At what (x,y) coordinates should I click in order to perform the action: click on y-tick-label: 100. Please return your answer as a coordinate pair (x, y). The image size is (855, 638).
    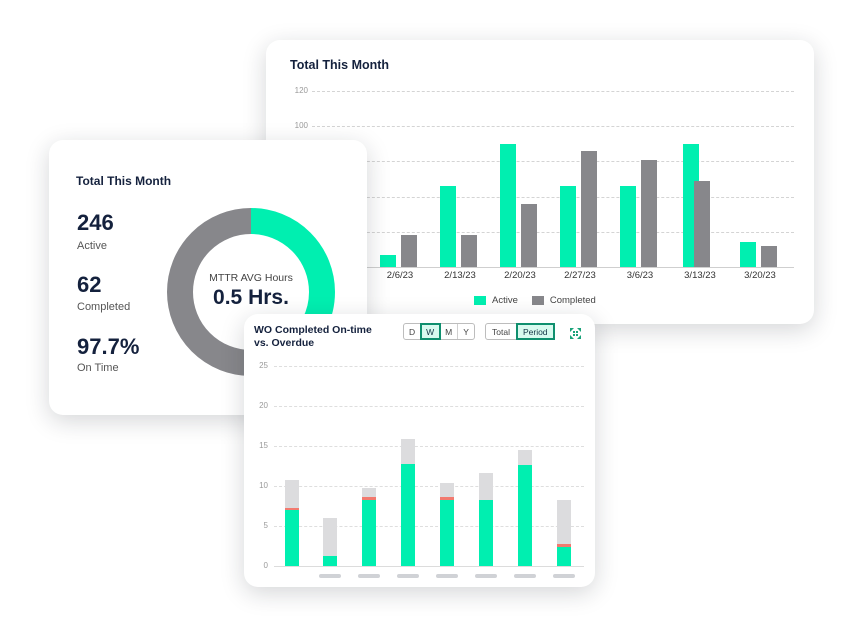
    Looking at the image, I should click on (301, 126).